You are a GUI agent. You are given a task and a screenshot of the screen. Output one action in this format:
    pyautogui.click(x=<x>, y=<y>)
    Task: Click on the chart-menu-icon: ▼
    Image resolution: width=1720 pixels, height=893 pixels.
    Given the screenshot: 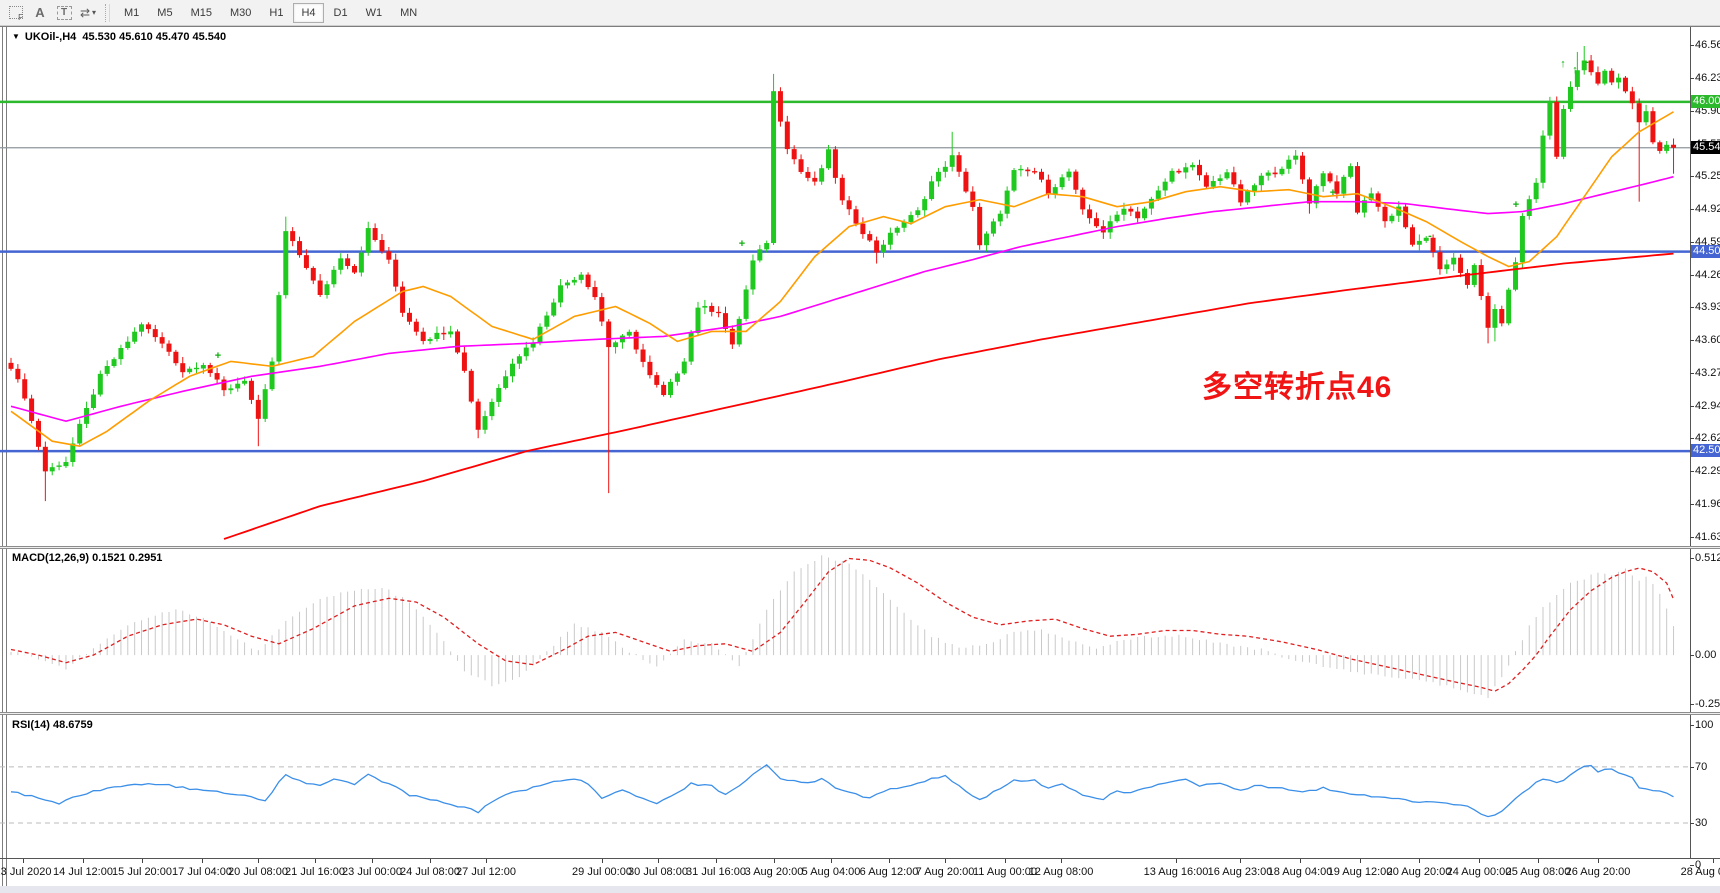 What is the action you would take?
    pyautogui.click(x=16, y=36)
    